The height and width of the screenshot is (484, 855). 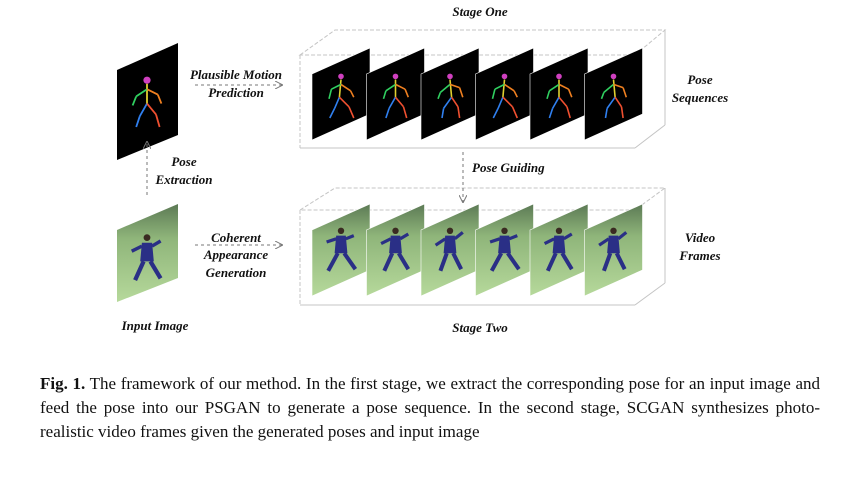 What do you see at coordinates (699, 255) in the screenshot?
I see `video-frames-label-line2: Frames` at bounding box center [699, 255].